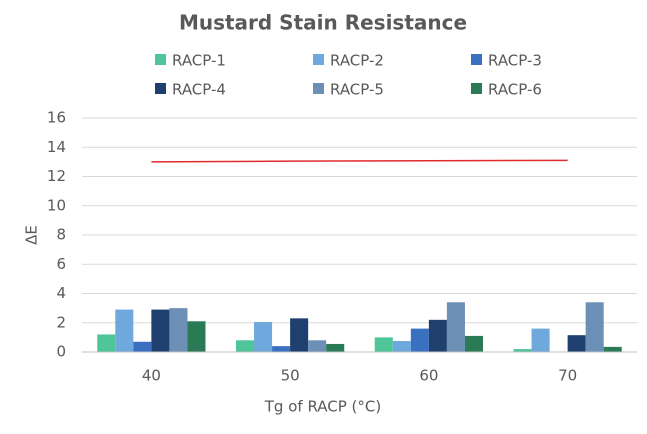  What do you see at coordinates (32, 235) in the screenshot?
I see `y-axis-label: ΔE` at bounding box center [32, 235].